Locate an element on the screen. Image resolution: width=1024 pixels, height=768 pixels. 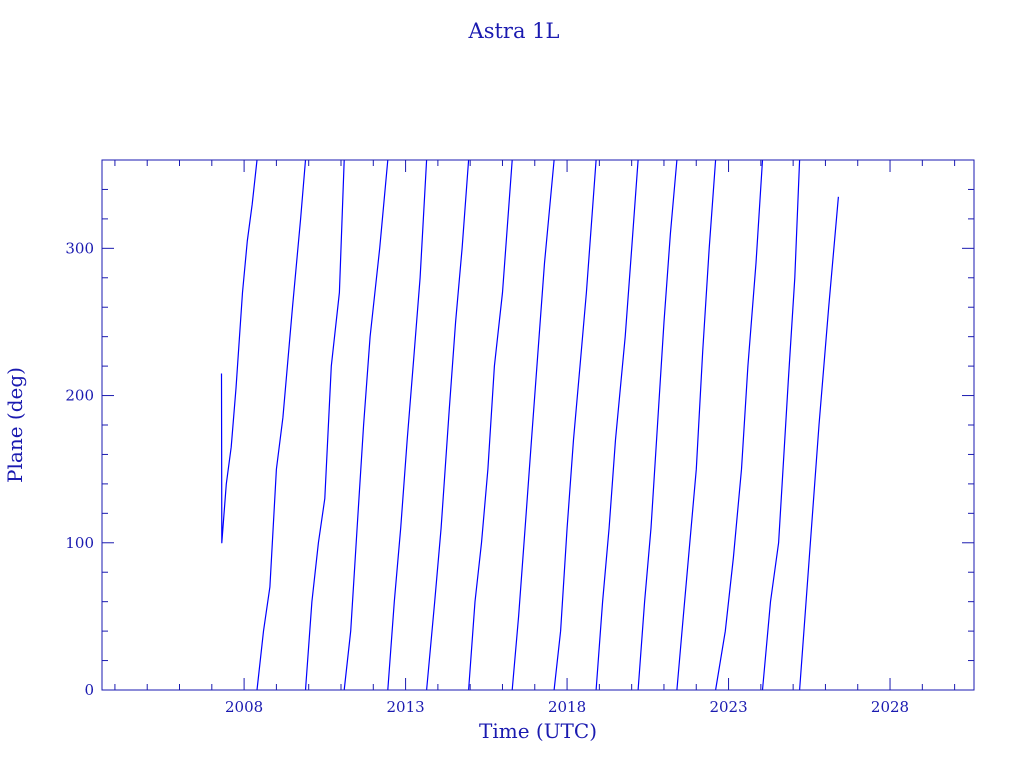
y-tick-label: 100 is located at coordinates (79, 543).